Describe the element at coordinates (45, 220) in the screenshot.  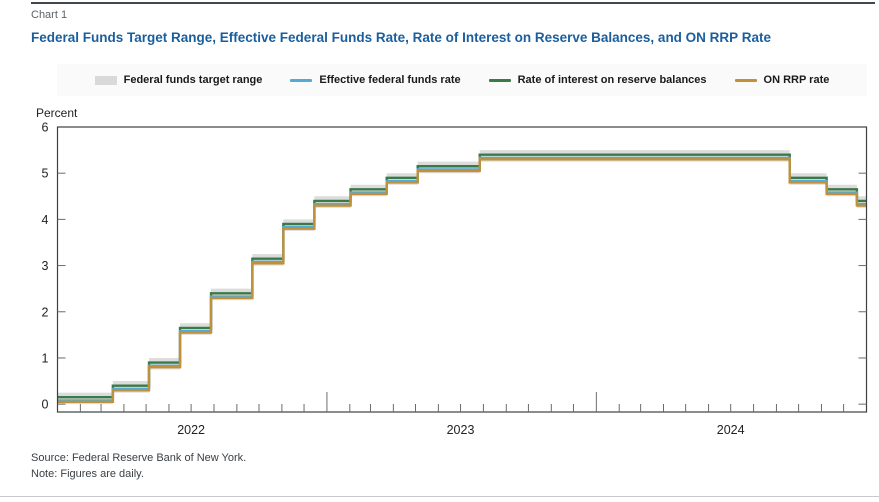
I see `y-tick-label: 4` at that location.